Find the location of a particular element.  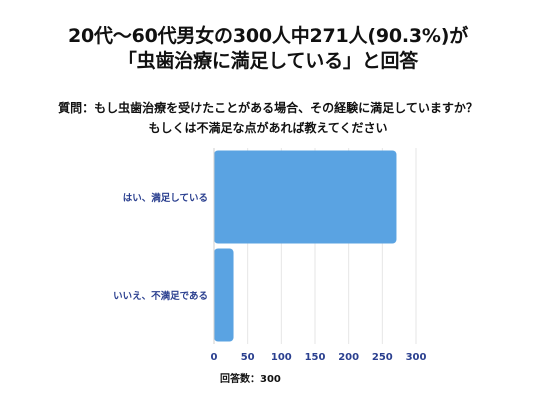

x-tick-label-4: 200 is located at coordinates (348, 357).